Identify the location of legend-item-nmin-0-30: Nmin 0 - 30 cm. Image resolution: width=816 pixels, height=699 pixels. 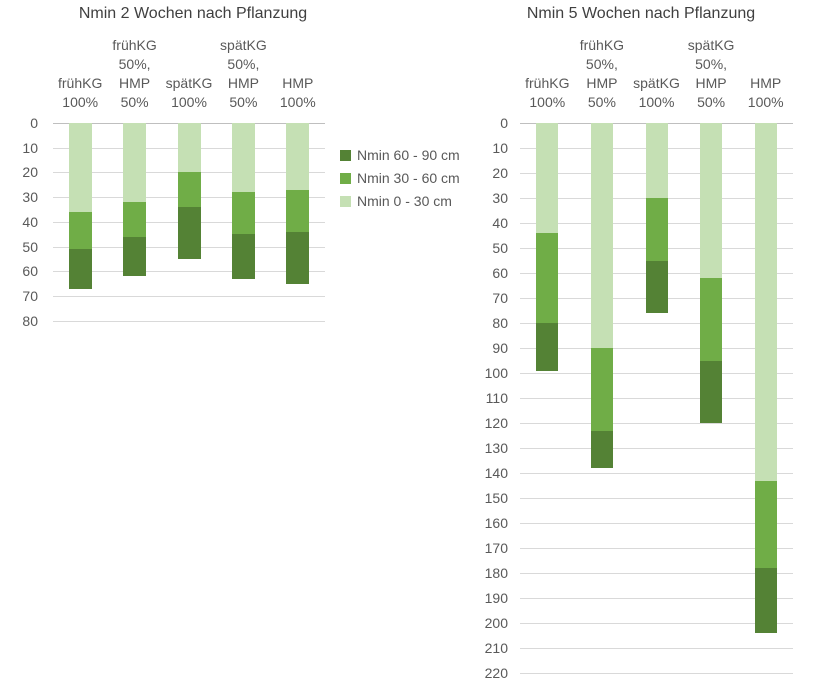
(400, 201).